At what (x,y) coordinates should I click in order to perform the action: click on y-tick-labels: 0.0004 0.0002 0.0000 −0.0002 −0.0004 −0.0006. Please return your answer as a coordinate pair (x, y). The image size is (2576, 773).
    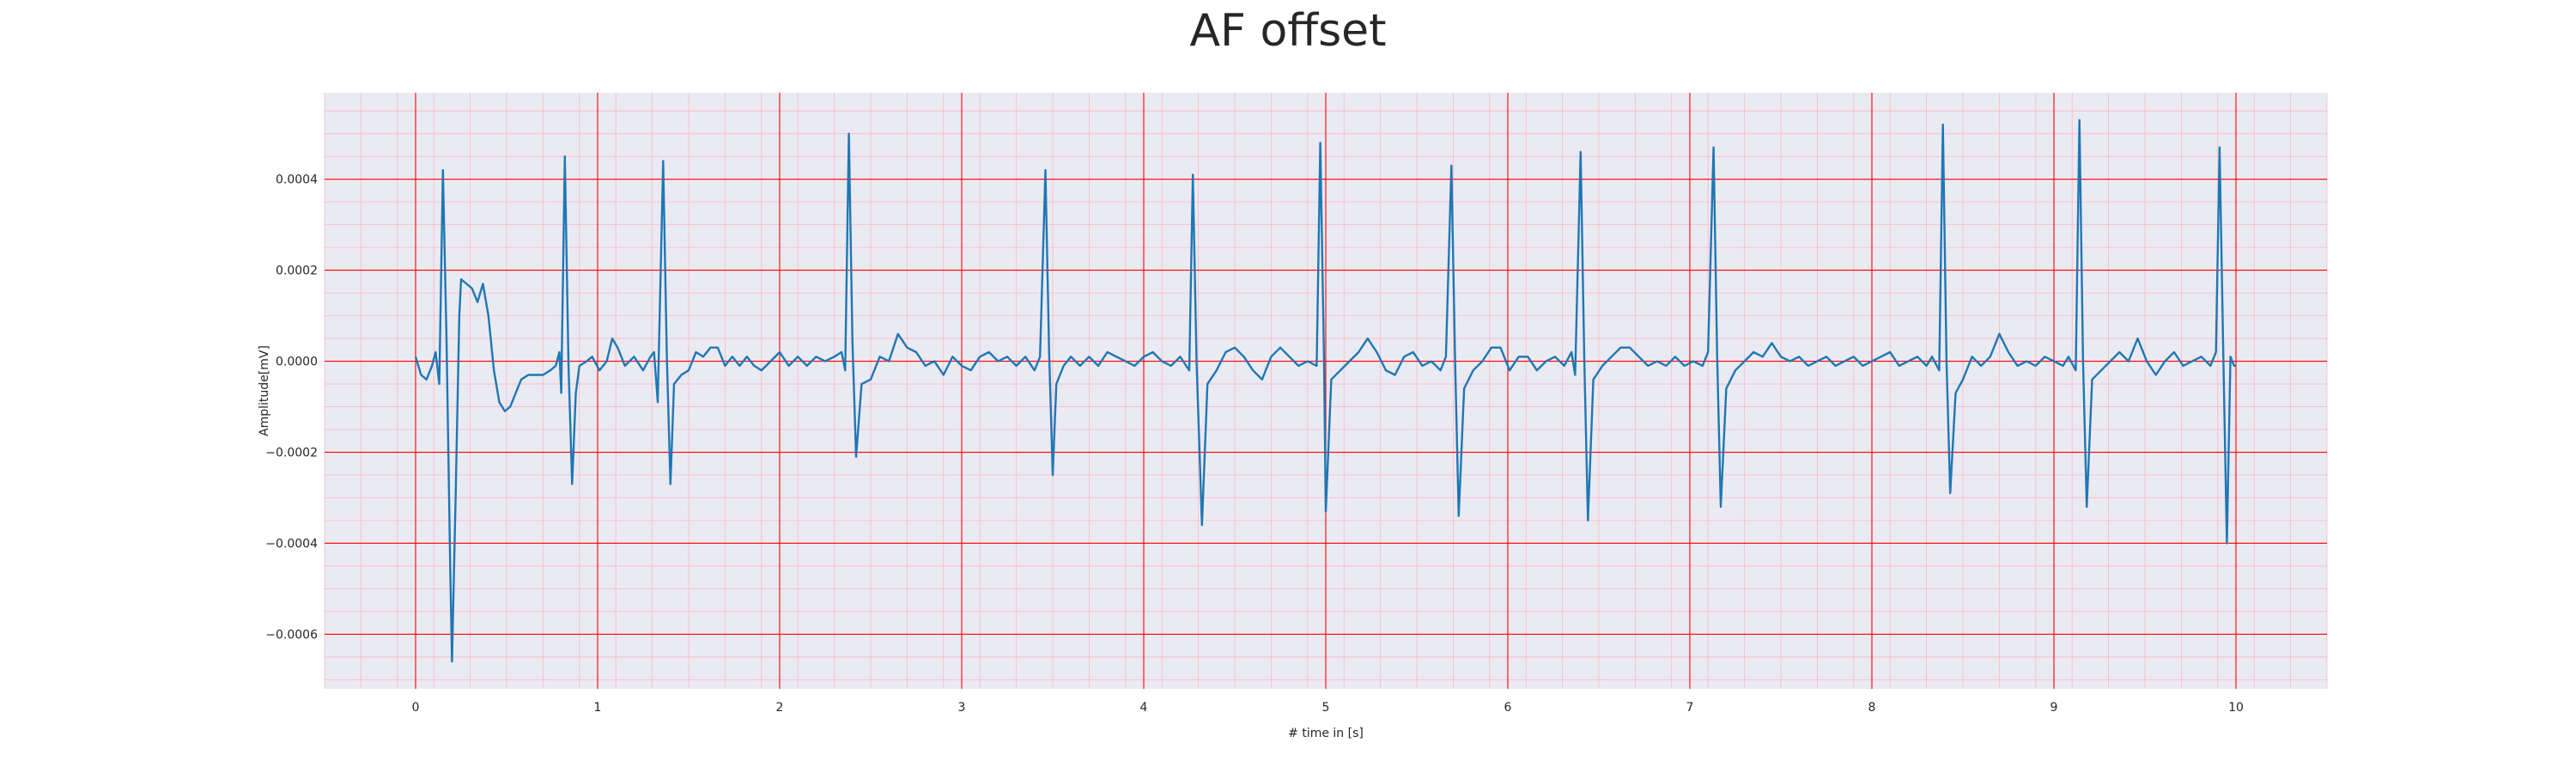
    Looking at the image, I should click on (291, 407).